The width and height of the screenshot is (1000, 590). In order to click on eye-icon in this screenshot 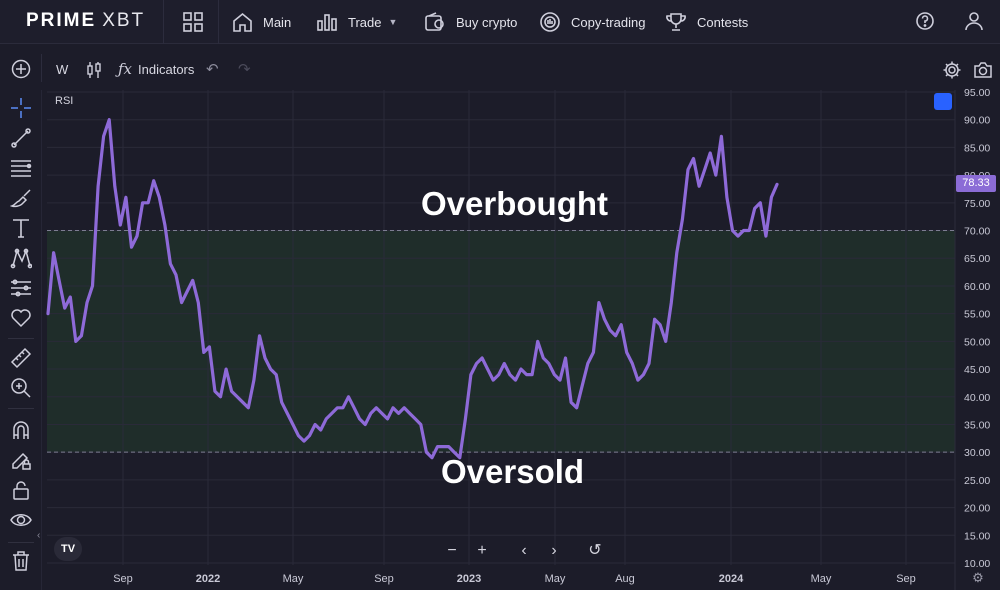, I will do `click(21, 520)`.